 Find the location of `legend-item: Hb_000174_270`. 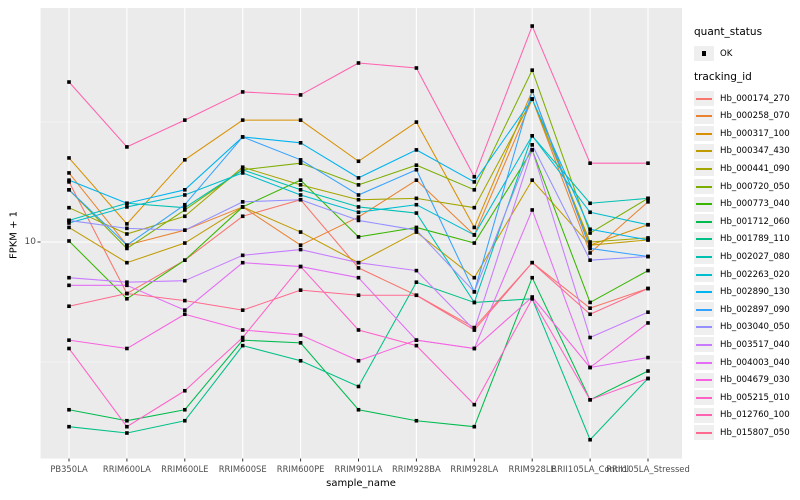

legend-item: Hb_000174_270 is located at coordinates (742, 98).